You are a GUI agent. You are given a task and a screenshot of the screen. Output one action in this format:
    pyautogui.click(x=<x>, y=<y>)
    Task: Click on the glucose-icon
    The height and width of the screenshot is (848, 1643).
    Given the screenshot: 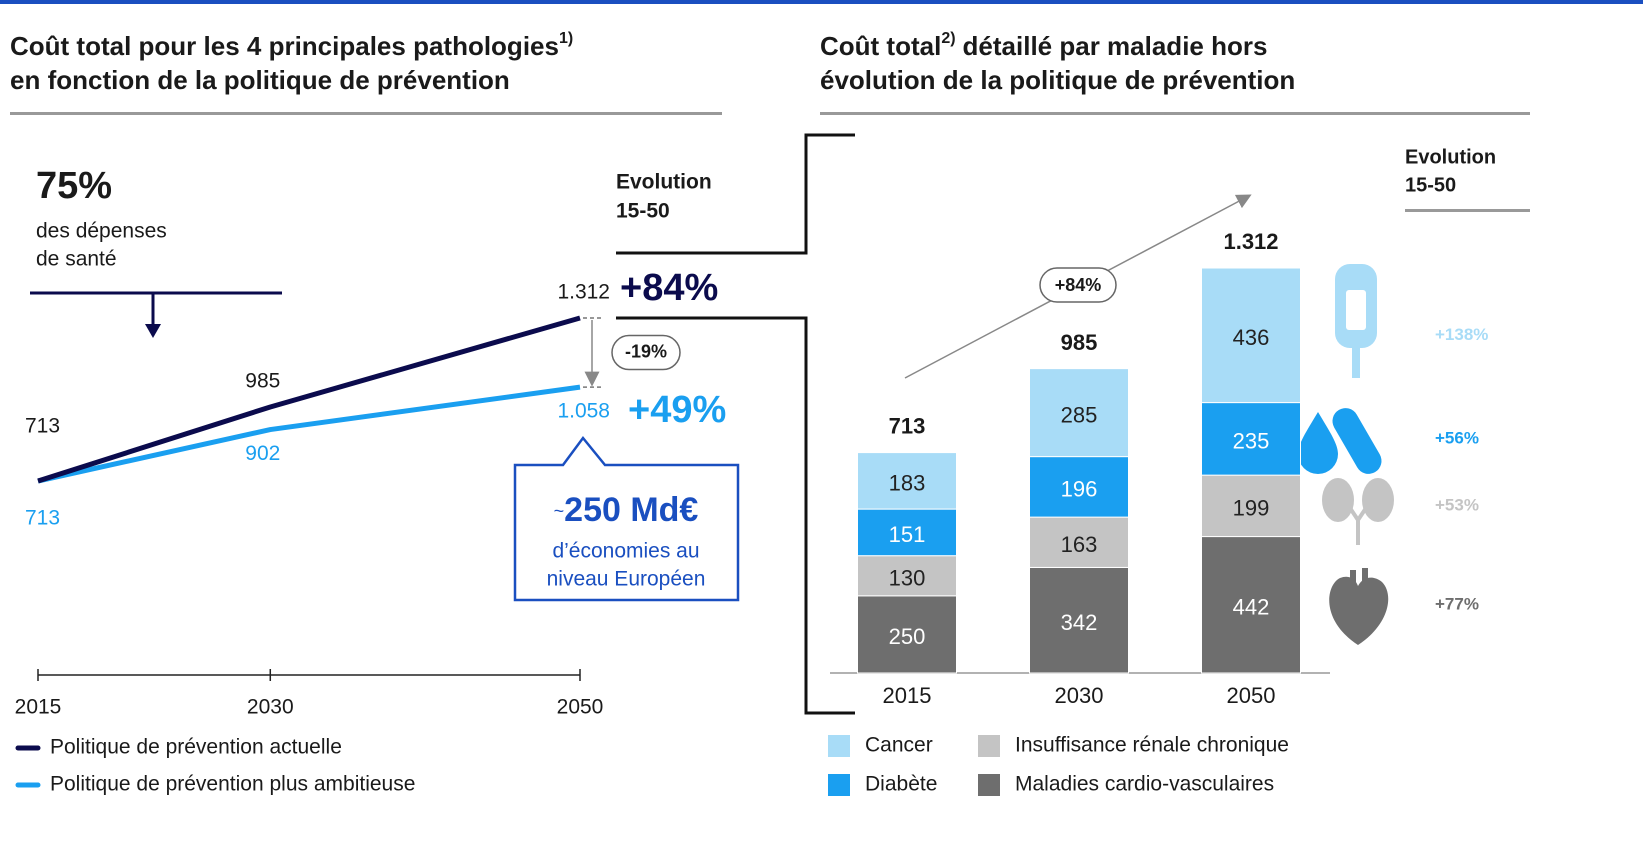 What is the action you would take?
    pyautogui.click(x=1356, y=321)
    